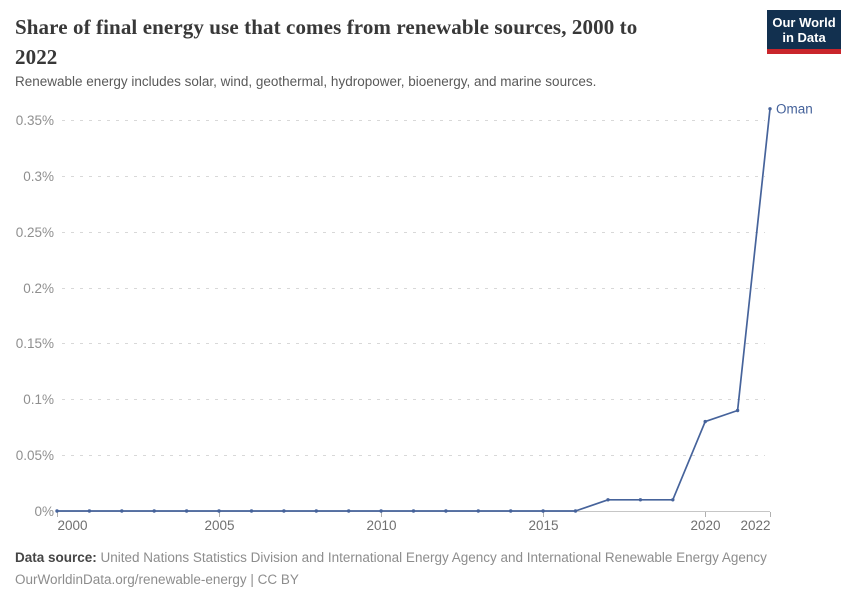  I want to click on y-axis-tick-label: 0.2%, so click(38, 288).